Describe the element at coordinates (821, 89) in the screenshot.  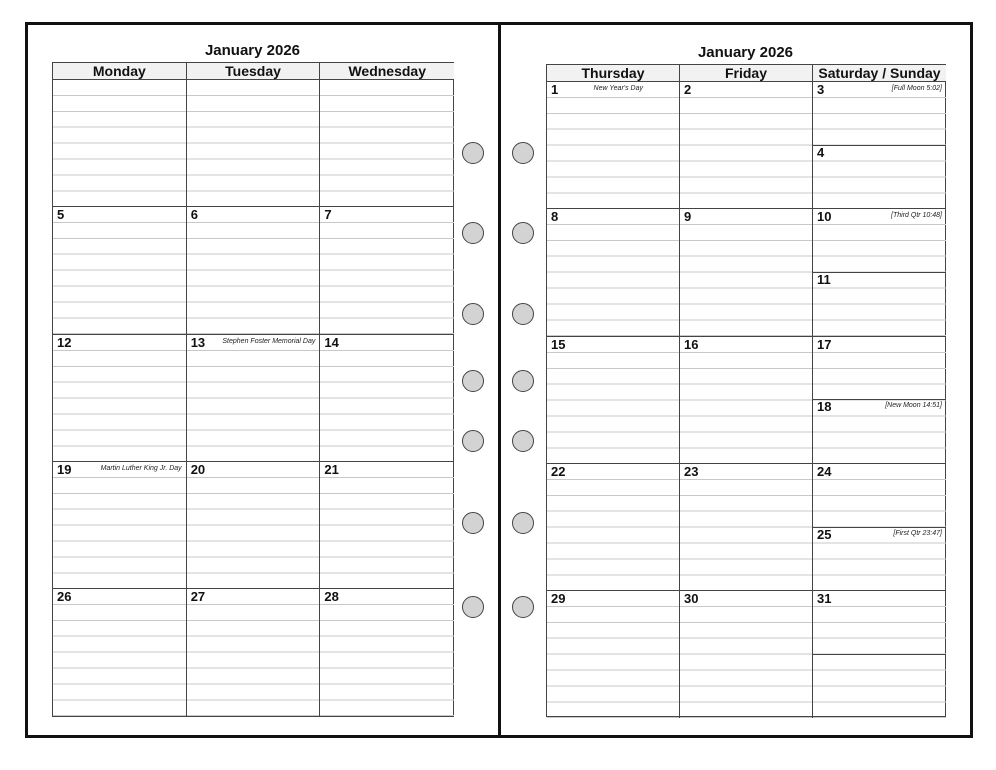
I see `day-number: 3` at that location.